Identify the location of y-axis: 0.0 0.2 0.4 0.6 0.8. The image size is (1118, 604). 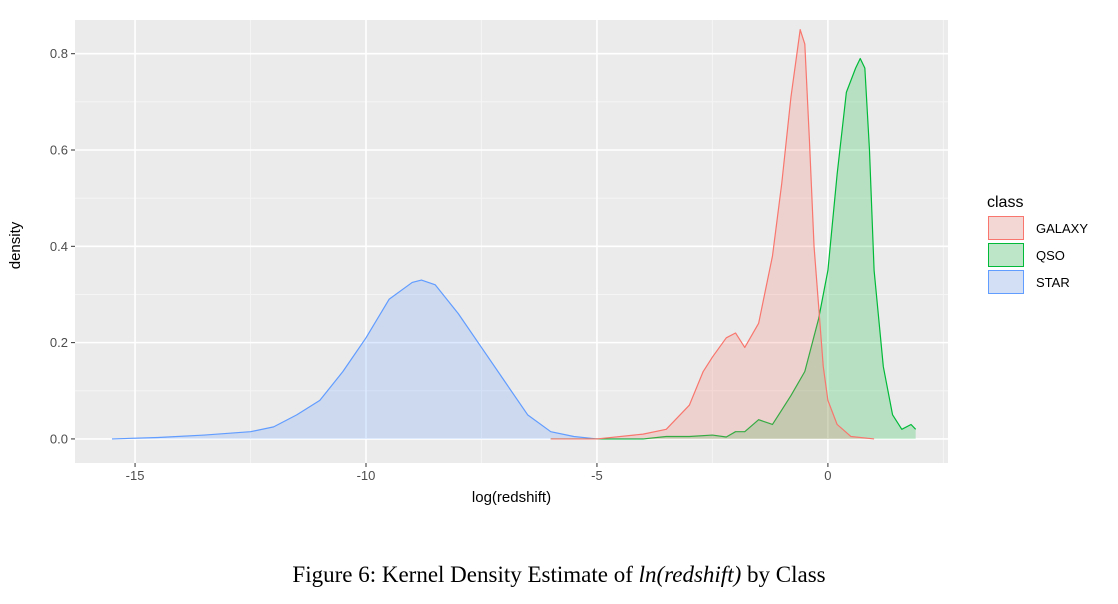
(62, 246).